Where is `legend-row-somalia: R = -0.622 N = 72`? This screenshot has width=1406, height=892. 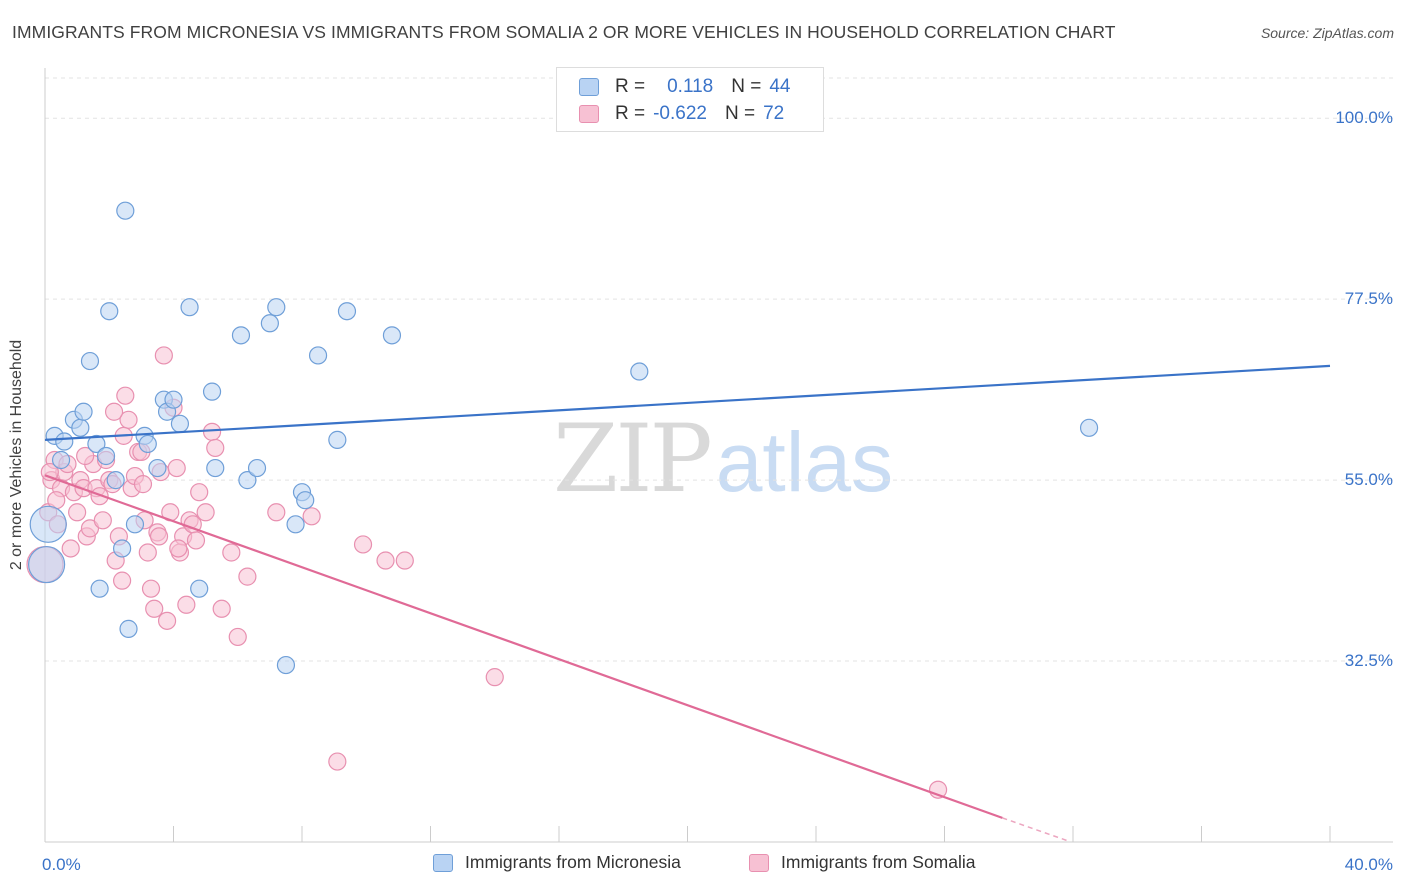 legend-row-somalia: R = -0.622 N = 72 is located at coordinates (681, 114).